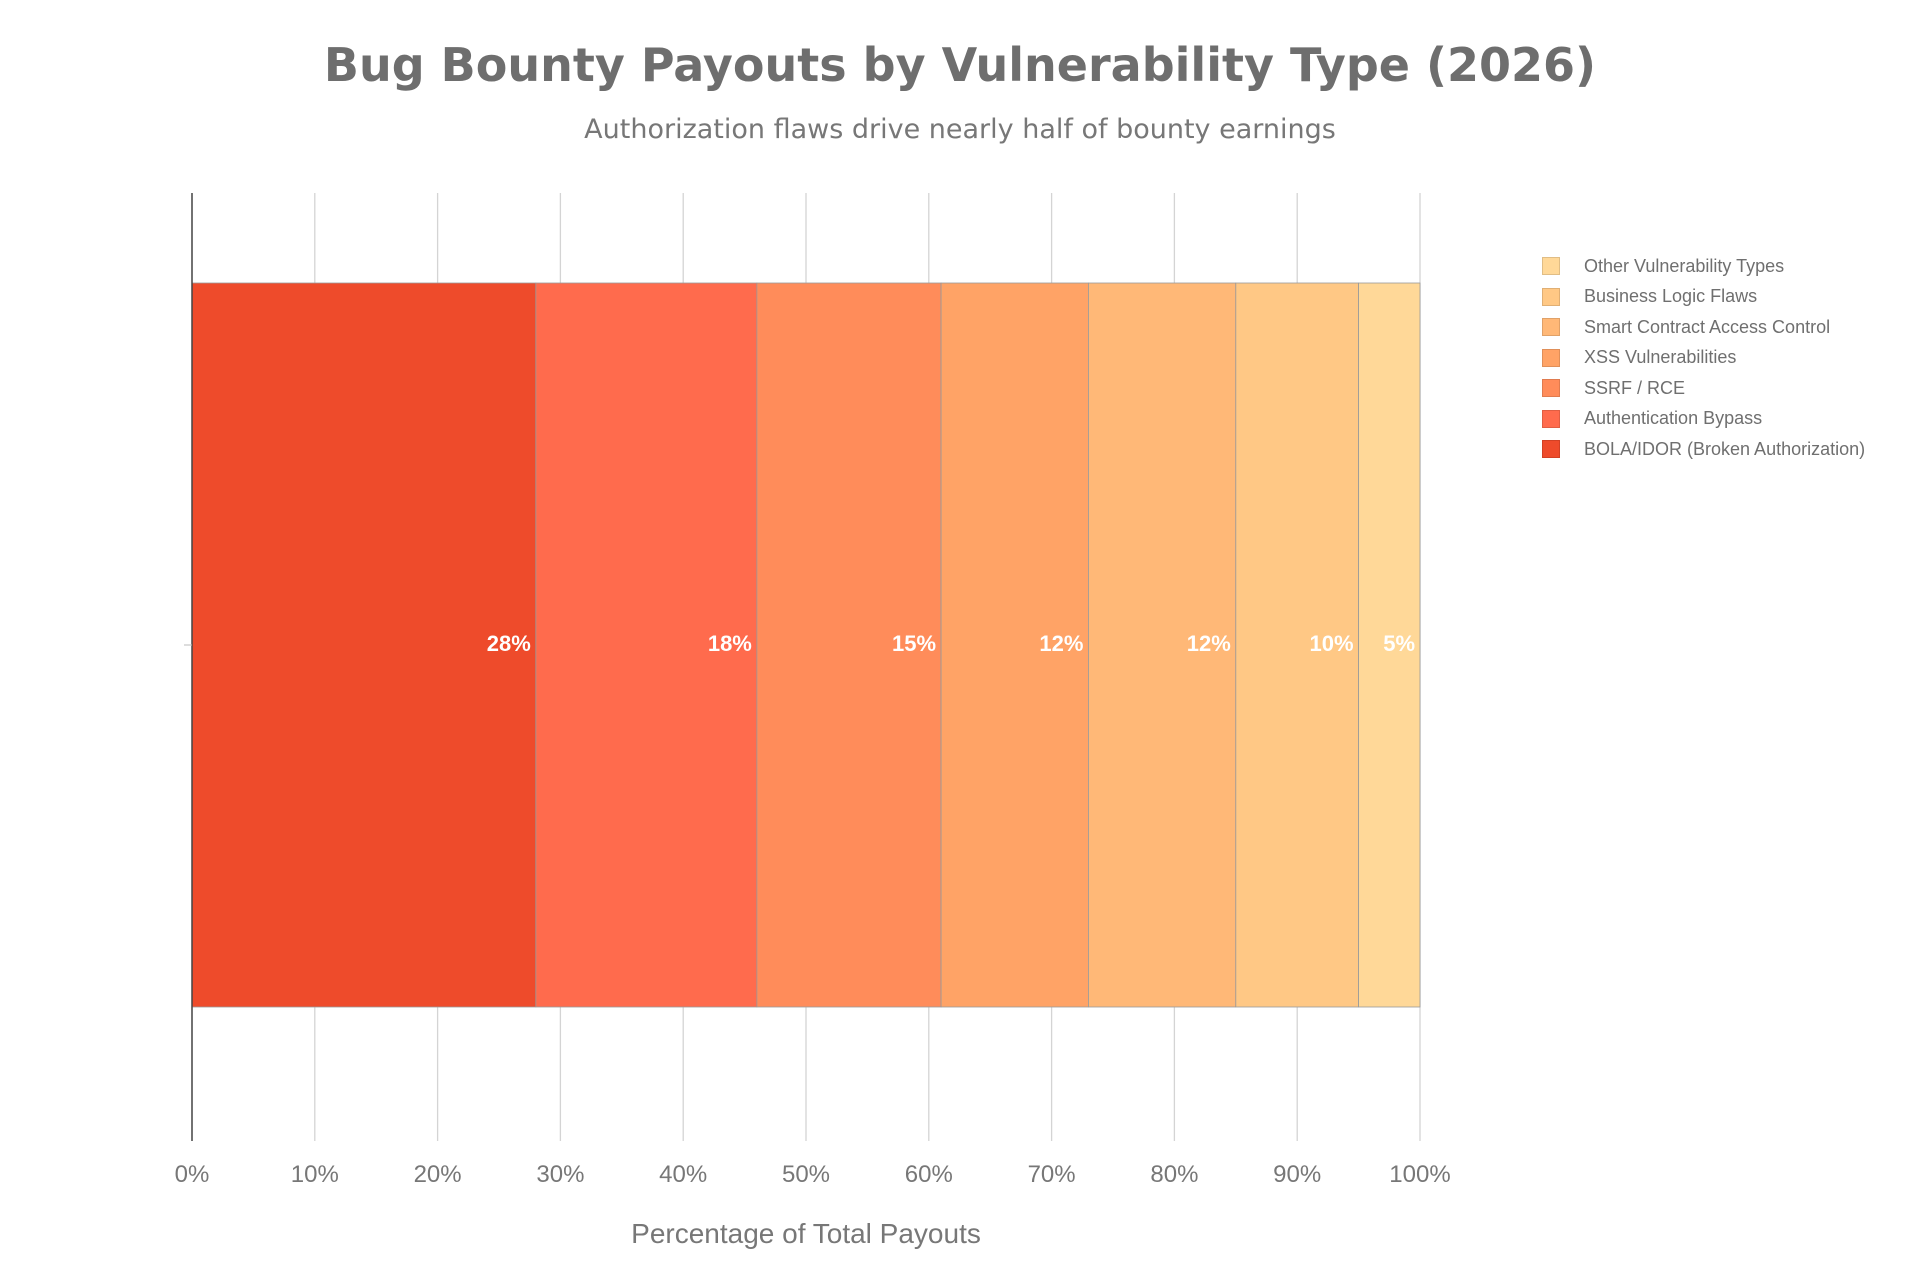 This screenshot has width=1920, height=1280. What do you see at coordinates (1725, 448) in the screenshot?
I see `legend-label: BOLA/IDOR (Broken Authorization)` at bounding box center [1725, 448].